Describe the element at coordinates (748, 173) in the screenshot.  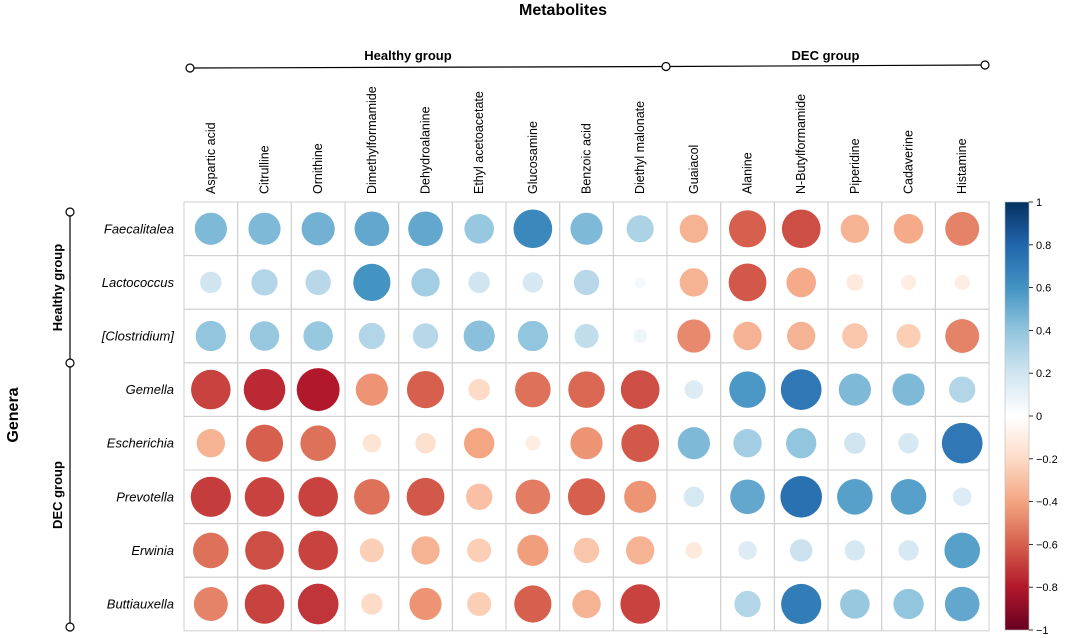
I see `column-label: Alanine` at that location.